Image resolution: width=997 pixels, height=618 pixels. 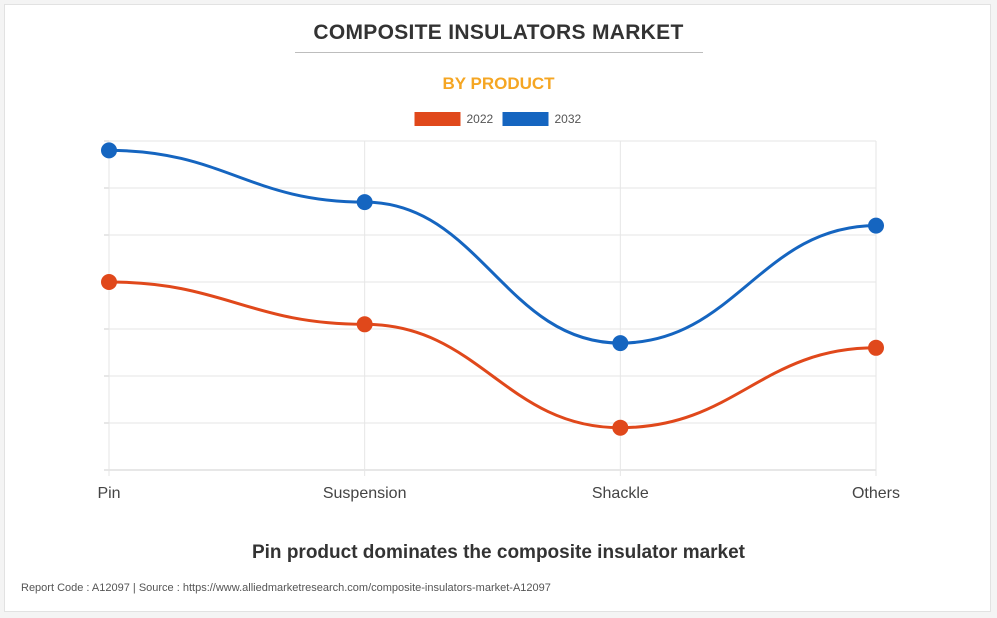 I want to click on point-2022-suspension, so click(x=364, y=324).